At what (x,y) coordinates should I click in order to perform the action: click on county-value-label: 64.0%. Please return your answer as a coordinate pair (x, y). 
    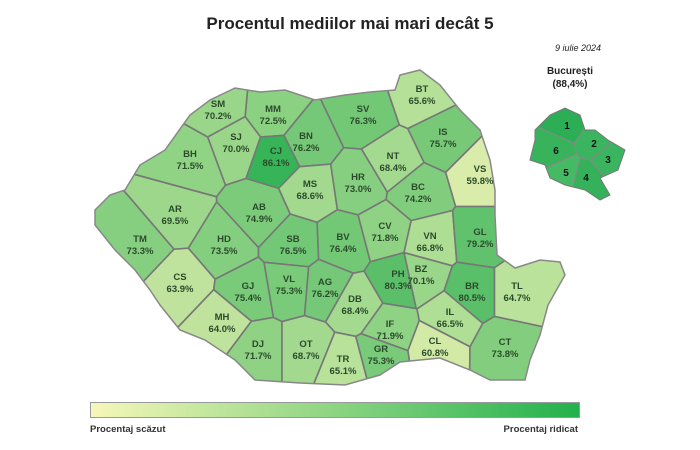
    Looking at the image, I should click on (222, 329).